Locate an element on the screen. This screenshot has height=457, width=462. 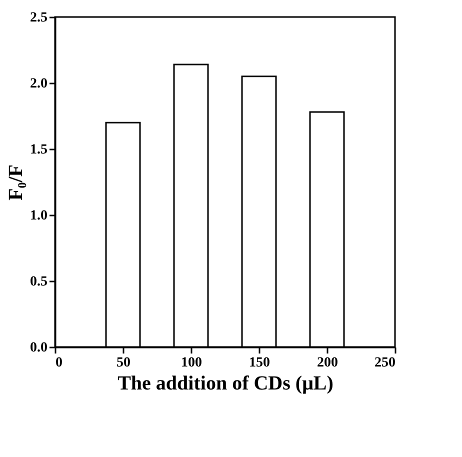
y-tick-label: 1.5 is located at coordinates (39, 150).